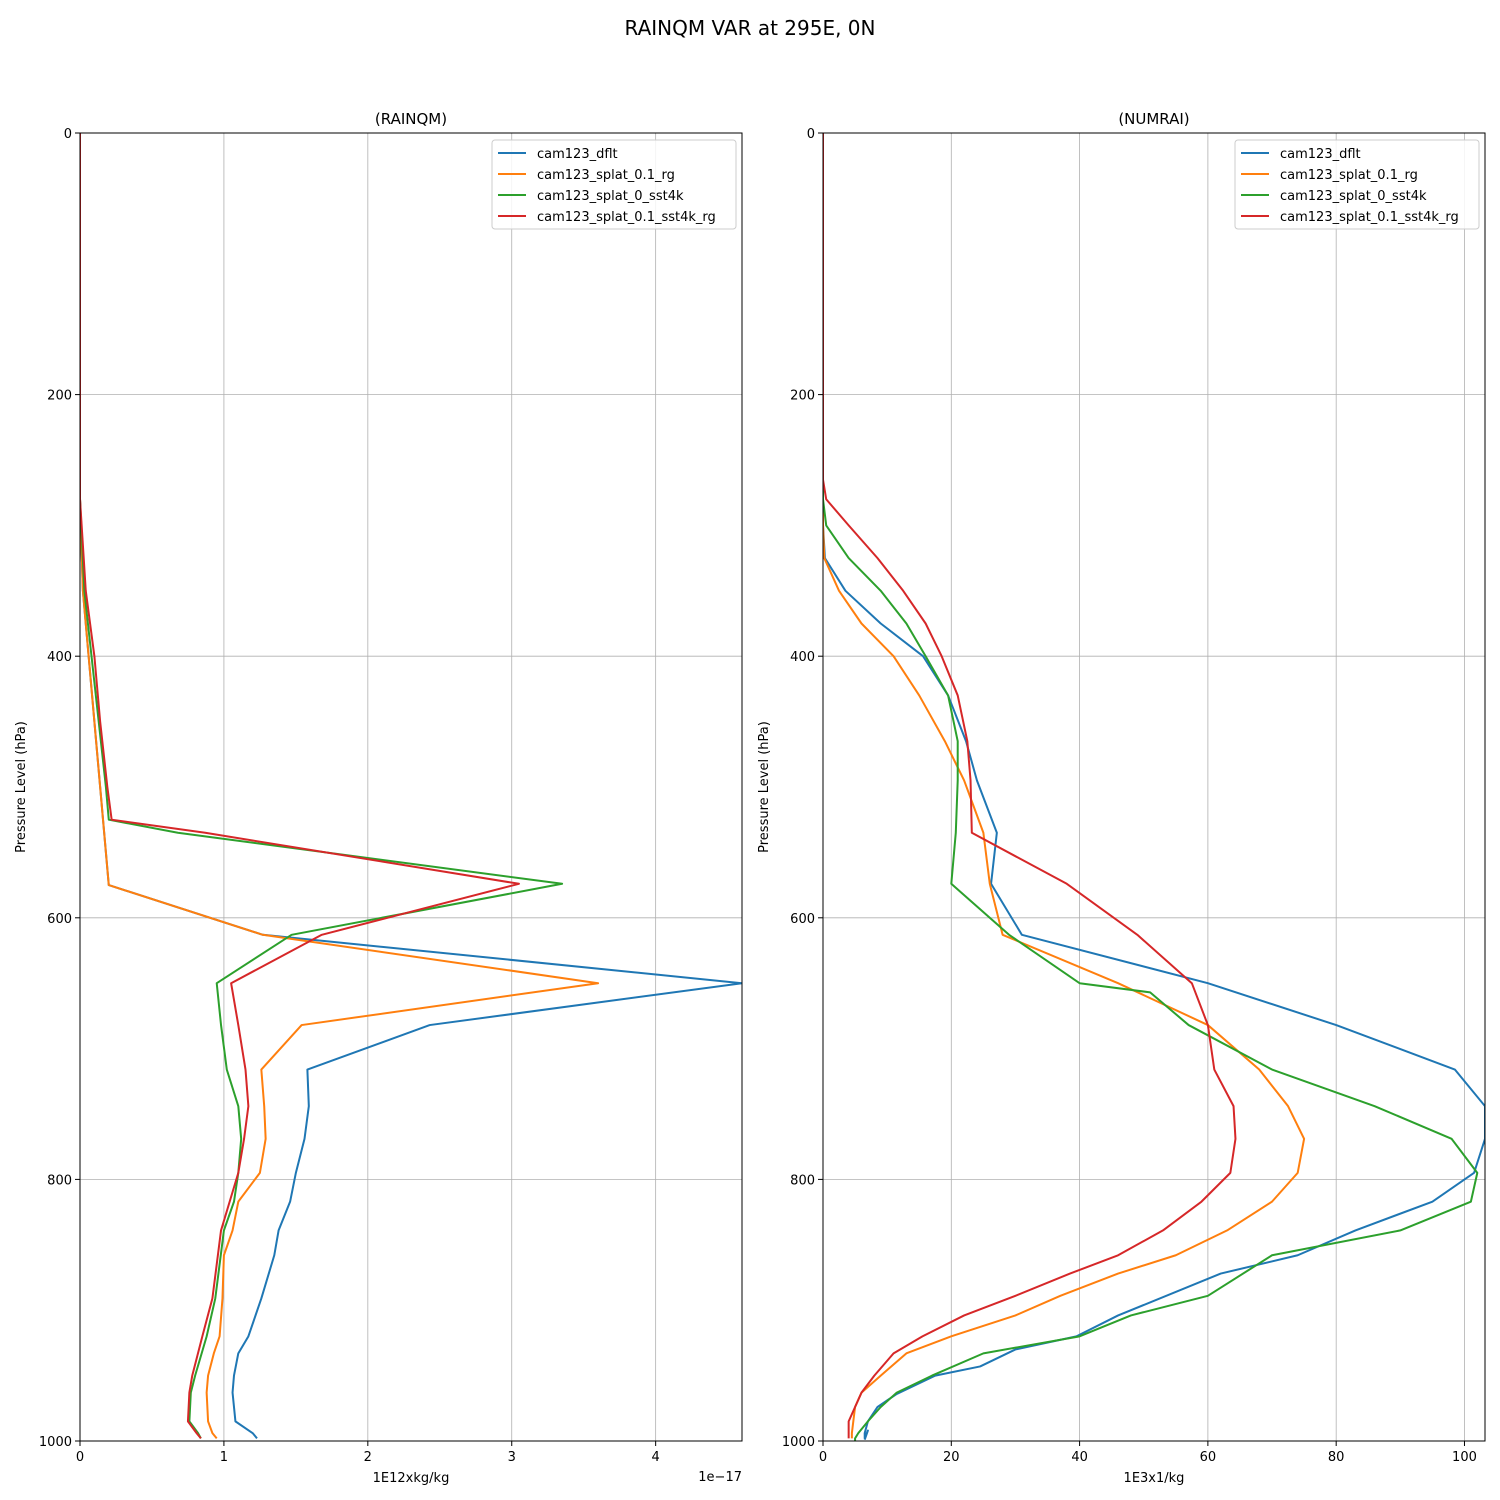 The image size is (1500, 1500). I want to click on x-tick-label: 60, so click(1208, 1457).